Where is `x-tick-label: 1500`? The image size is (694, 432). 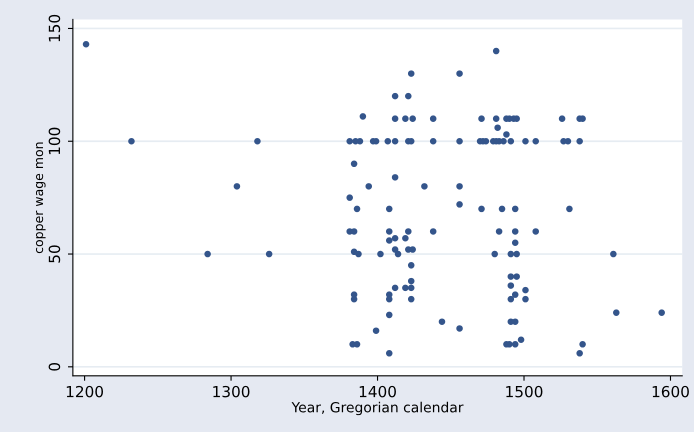 x-tick-label: 1500 is located at coordinates (524, 392).